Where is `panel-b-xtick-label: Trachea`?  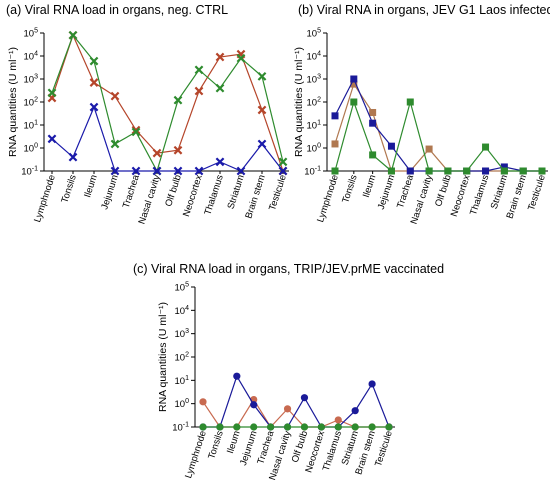
panel-b-xtick-label: Trachea is located at coordinates (405, 191).